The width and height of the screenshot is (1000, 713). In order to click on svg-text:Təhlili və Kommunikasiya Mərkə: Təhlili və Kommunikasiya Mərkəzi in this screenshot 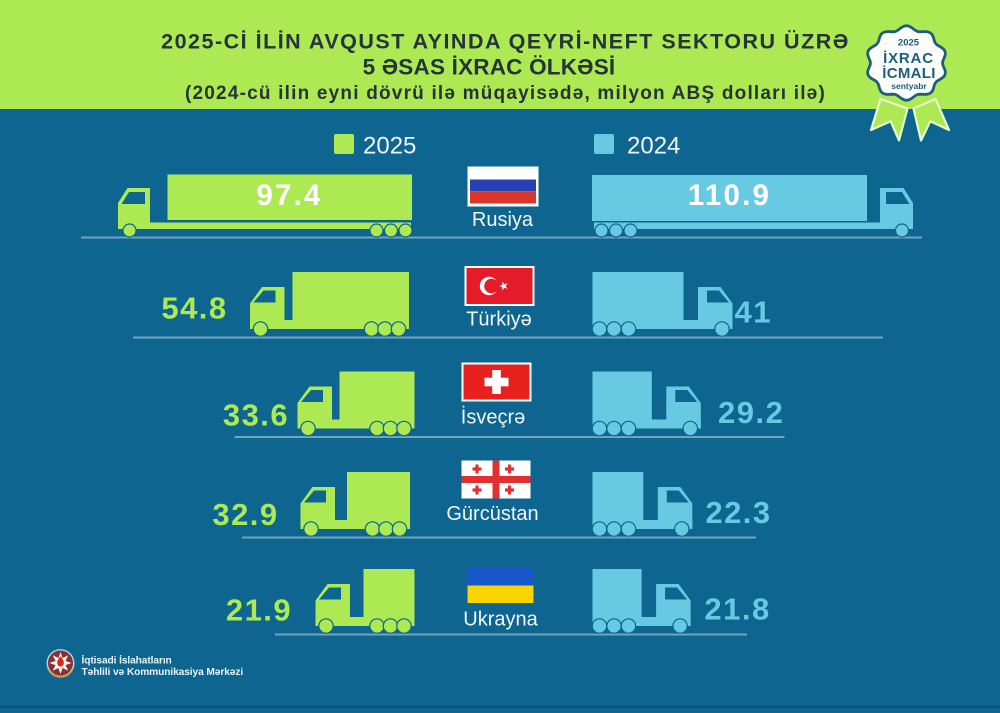, I will do `click(163, 672)`.